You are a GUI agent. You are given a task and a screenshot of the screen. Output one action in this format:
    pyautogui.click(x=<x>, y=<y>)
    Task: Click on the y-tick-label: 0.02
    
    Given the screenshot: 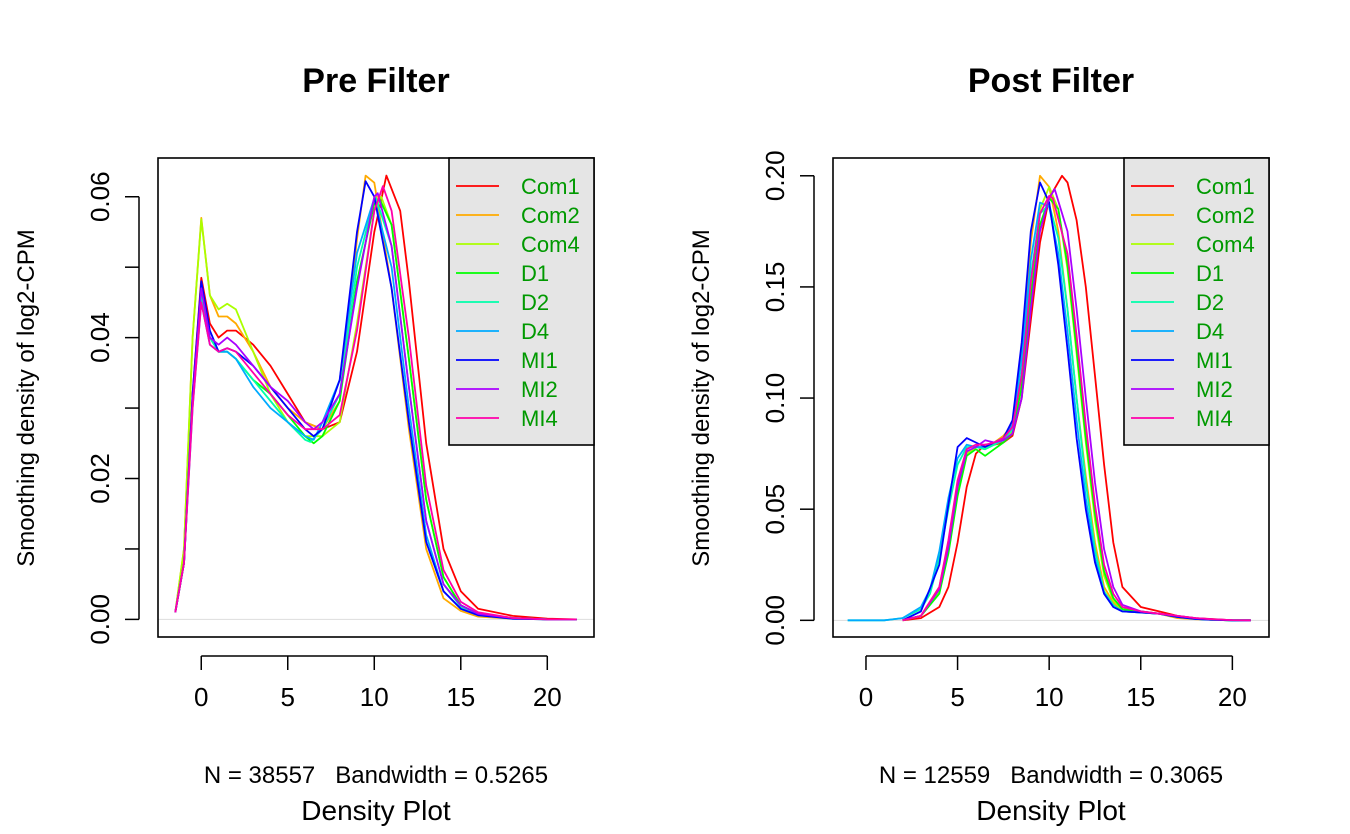 What is the action you would take?
    pyautogui.click(x=100, y=478)
    